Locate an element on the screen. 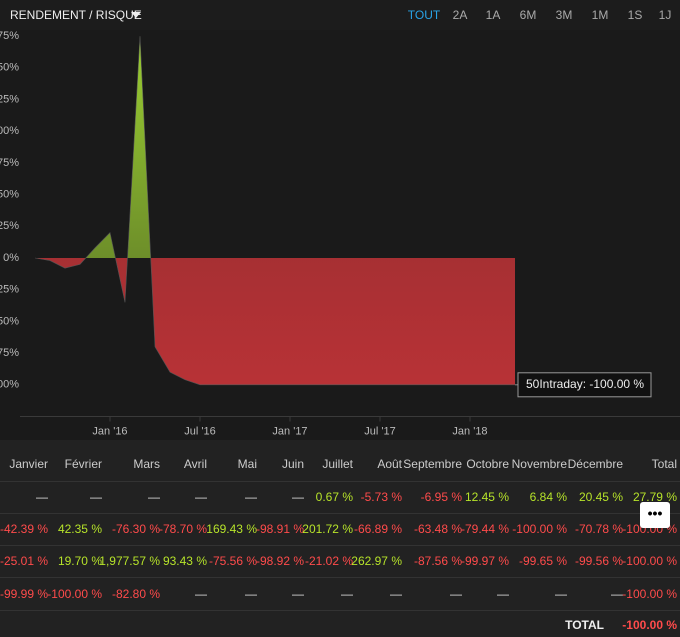 The width and height of the screenshot is (680, 637). column-header: Février is located at coordinates (83, 464).